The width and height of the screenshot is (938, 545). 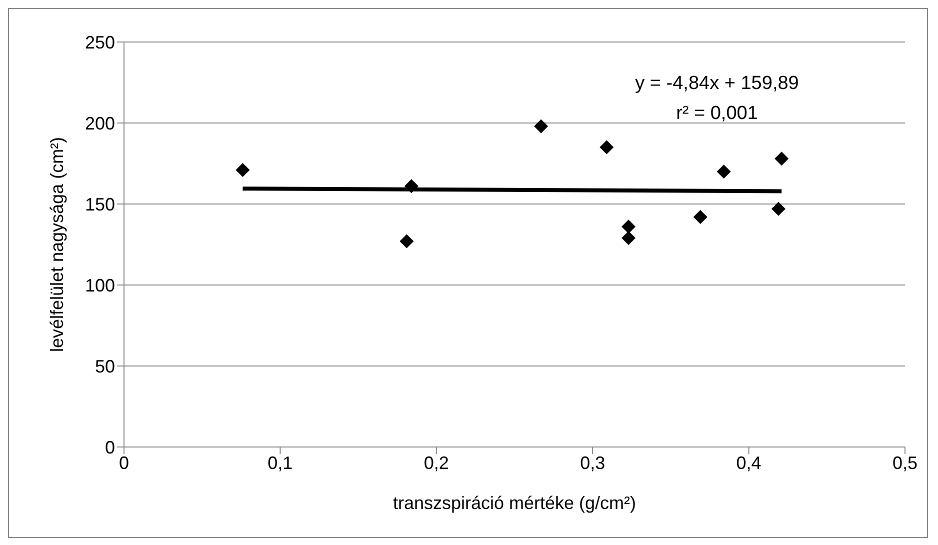 What do you see at coordinates (749, 462) in the screenshot?
I see `x-tick-label: 0,4` at bounding box center [749, 462].